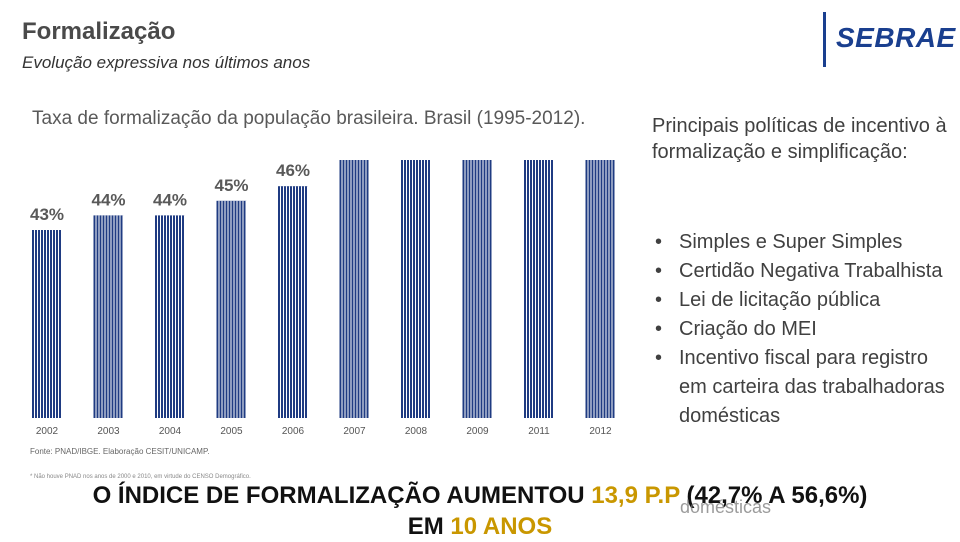  Describe the element at coordinates (773, 495) in the screenshot. I see `headline-part2: (42,7% A 56,6%)` at that location.